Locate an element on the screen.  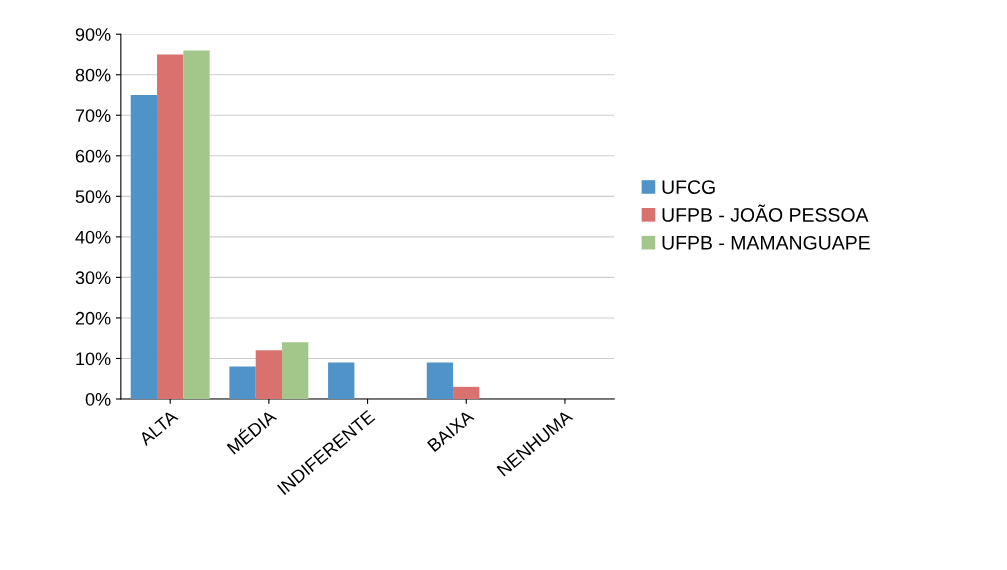
legend-label: UFCG is located at coordinates (688, 187).